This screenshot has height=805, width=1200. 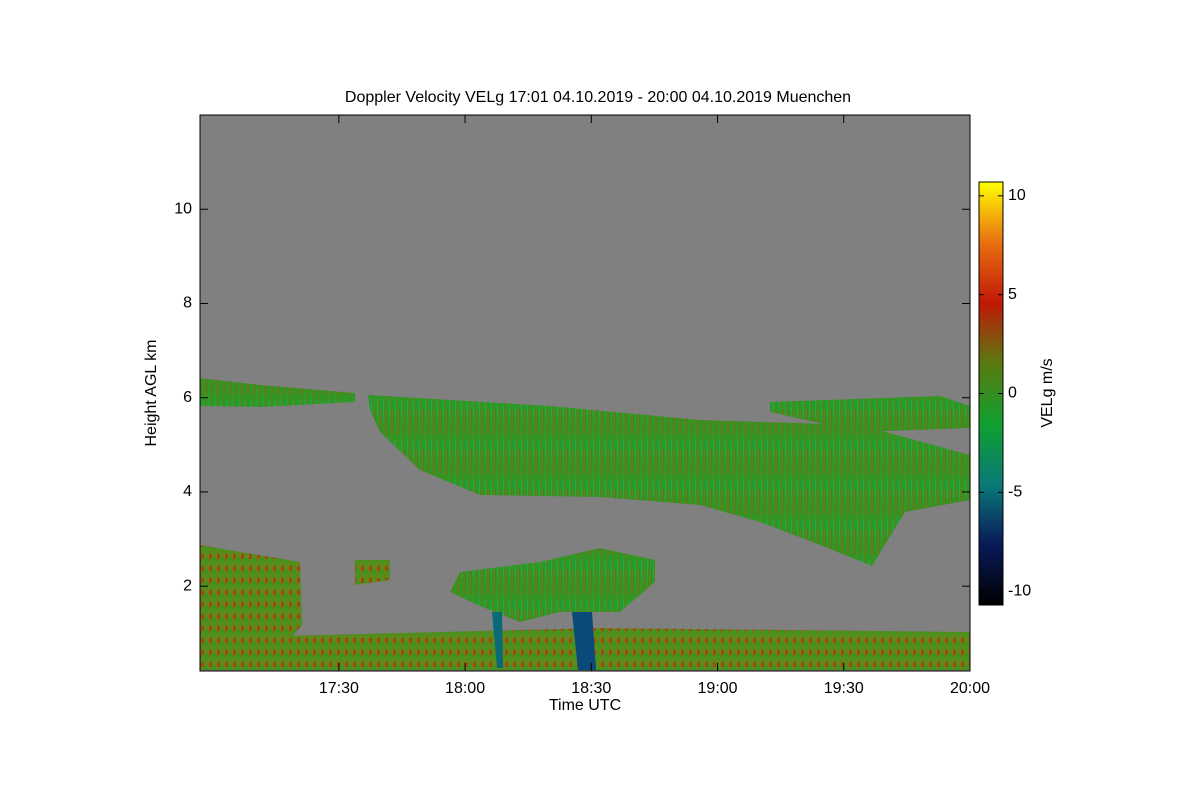 What do you see at coordinates (970, 688) in the screenshot?
I see `x-tick-label: 20:00` at bounding box center [970, 688].